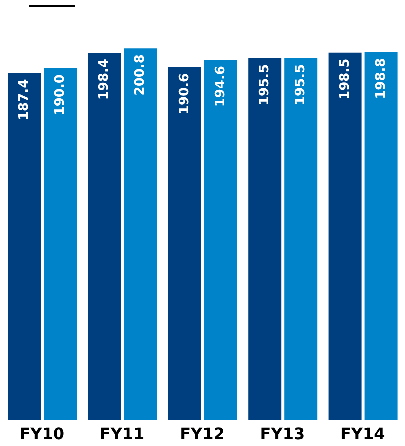  I want to click on data-label: 200.8, so click(140, 75).